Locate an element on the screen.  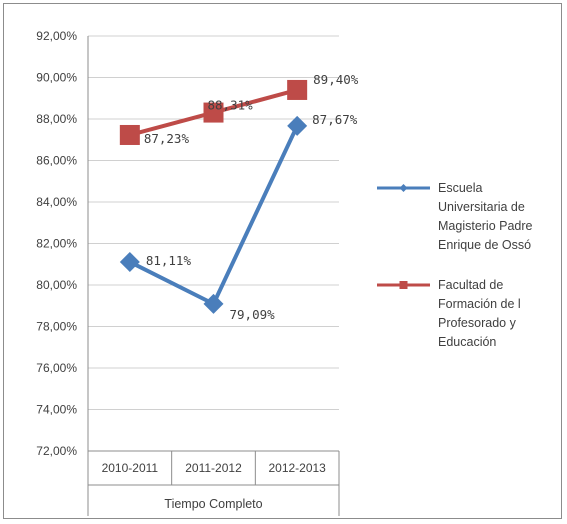
y-tick-label: 88,00% is located at coordinates (56, 119).